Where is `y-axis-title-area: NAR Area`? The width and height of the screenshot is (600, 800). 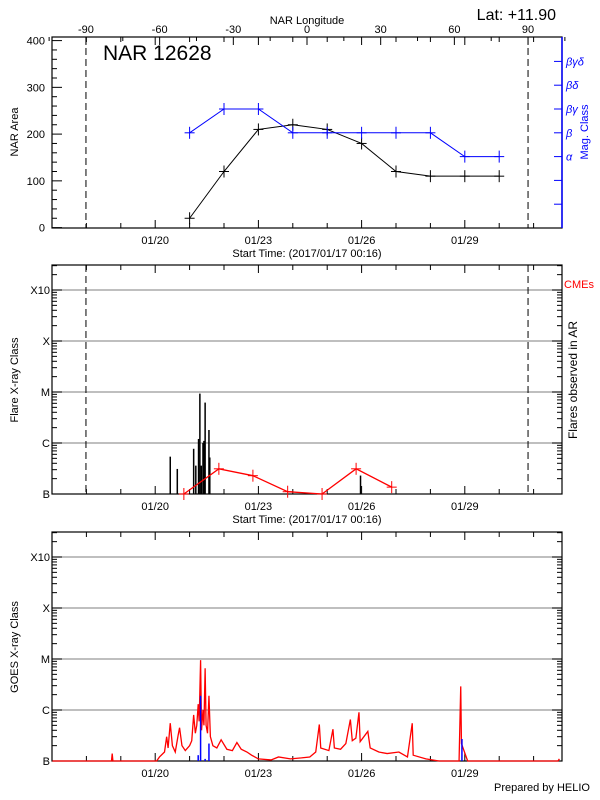 y-axis-title-area: NAR Area is located at coordinates (15, 132).